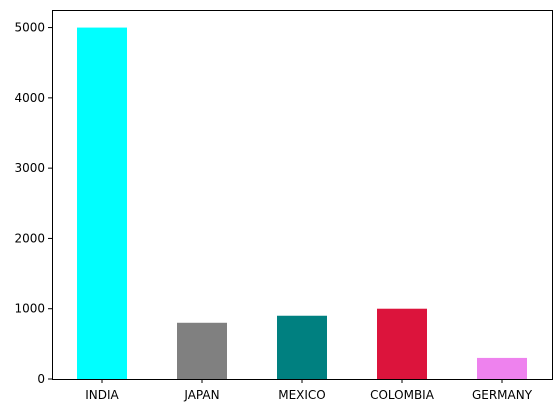  What do you see at coordinates (41, 379) in the screenshot?
I see `y-tick-label: 0` at bounding box center [41, 379].